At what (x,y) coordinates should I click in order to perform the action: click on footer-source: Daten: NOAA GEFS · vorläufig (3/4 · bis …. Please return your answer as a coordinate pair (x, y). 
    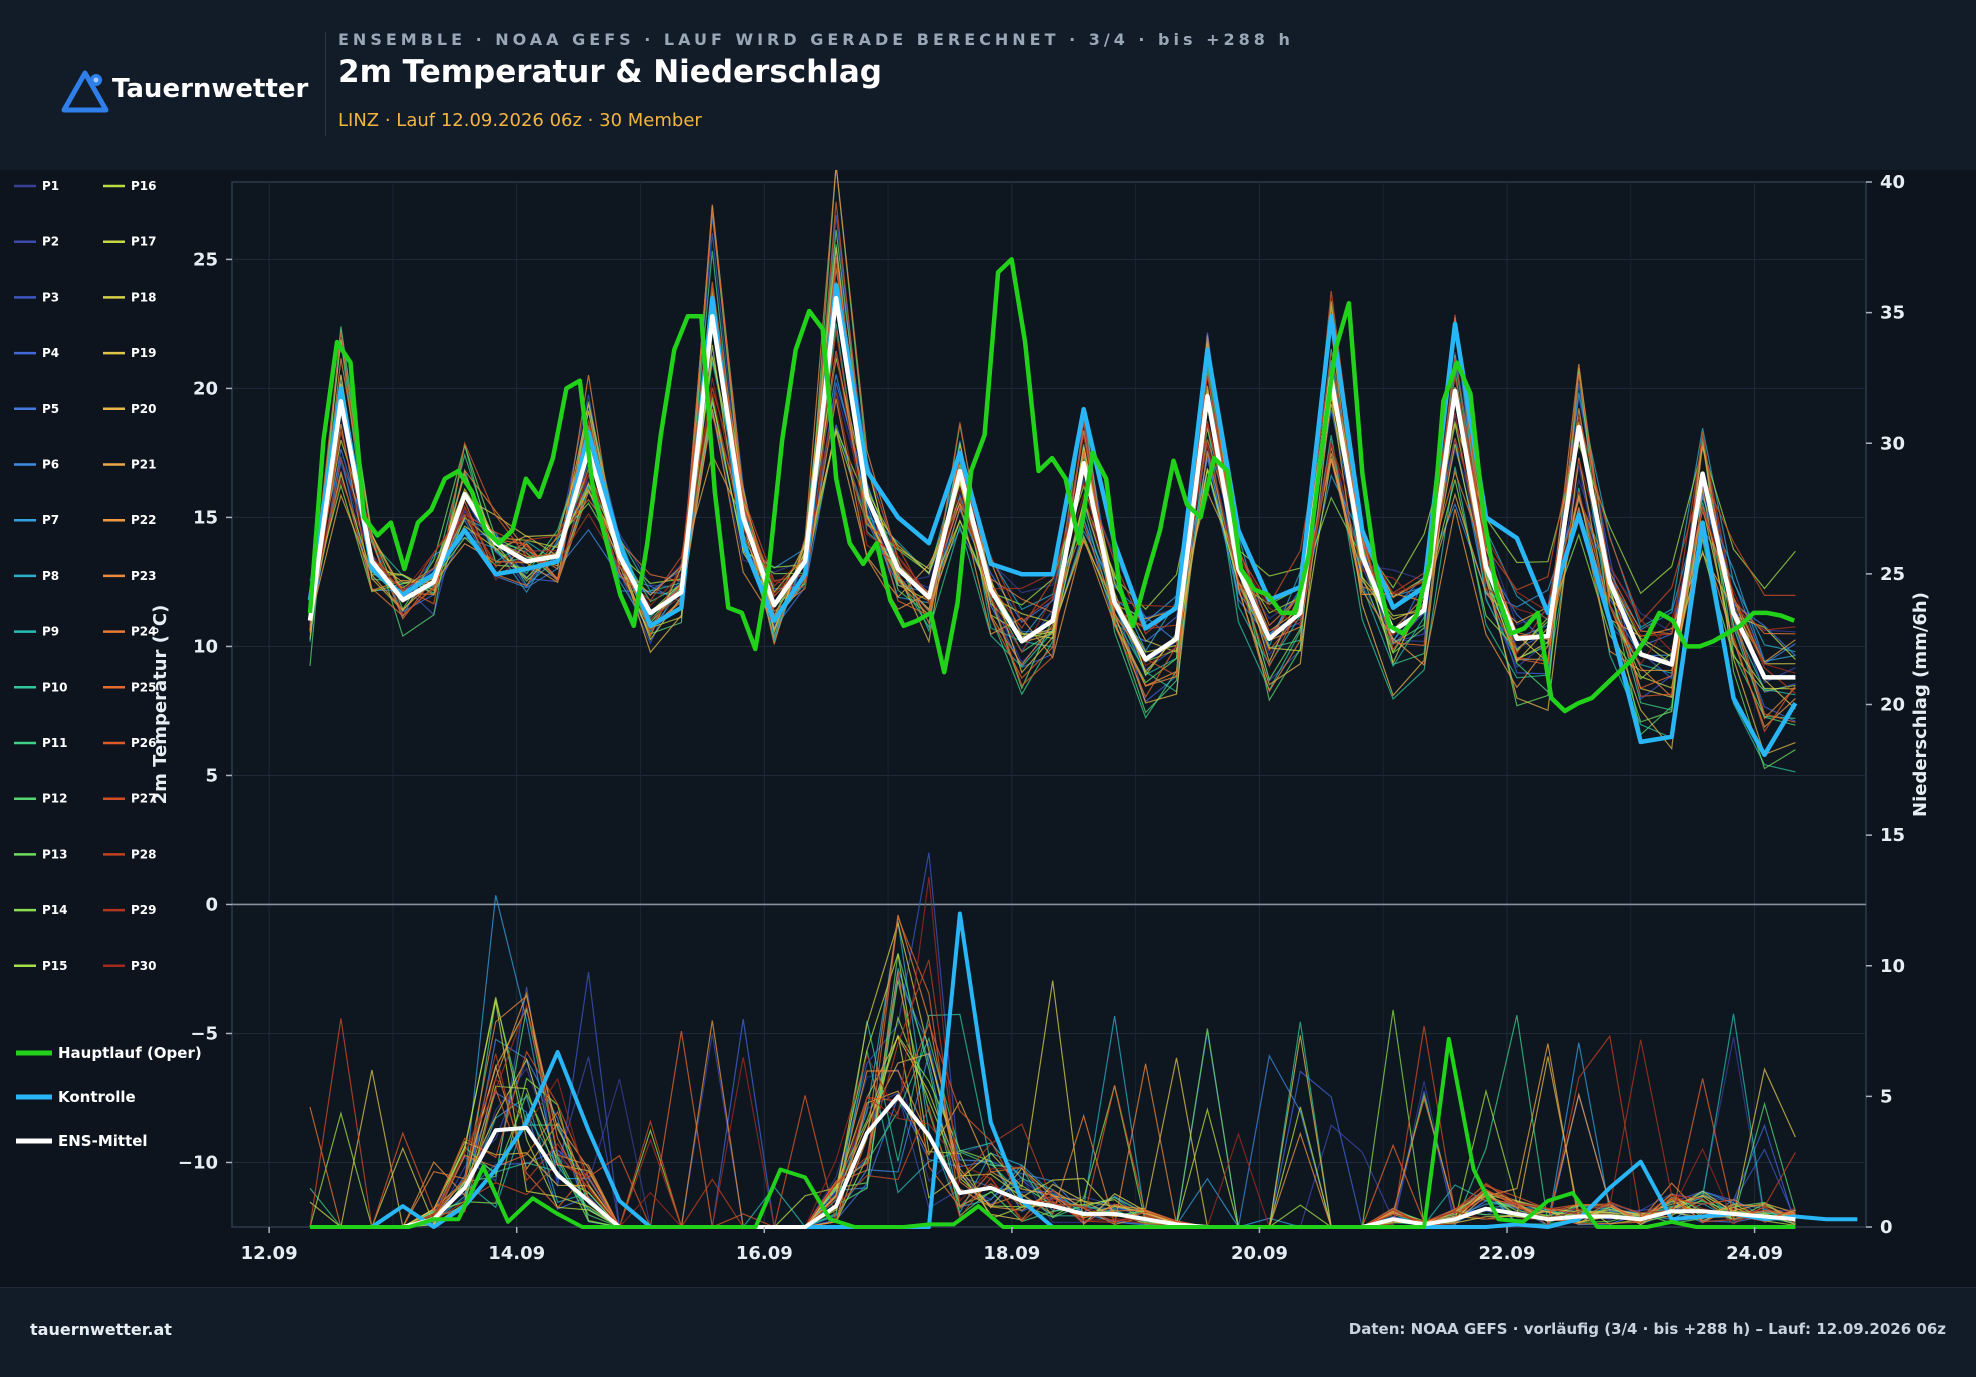
    Looking at the image, I should click on (1647, 1329).